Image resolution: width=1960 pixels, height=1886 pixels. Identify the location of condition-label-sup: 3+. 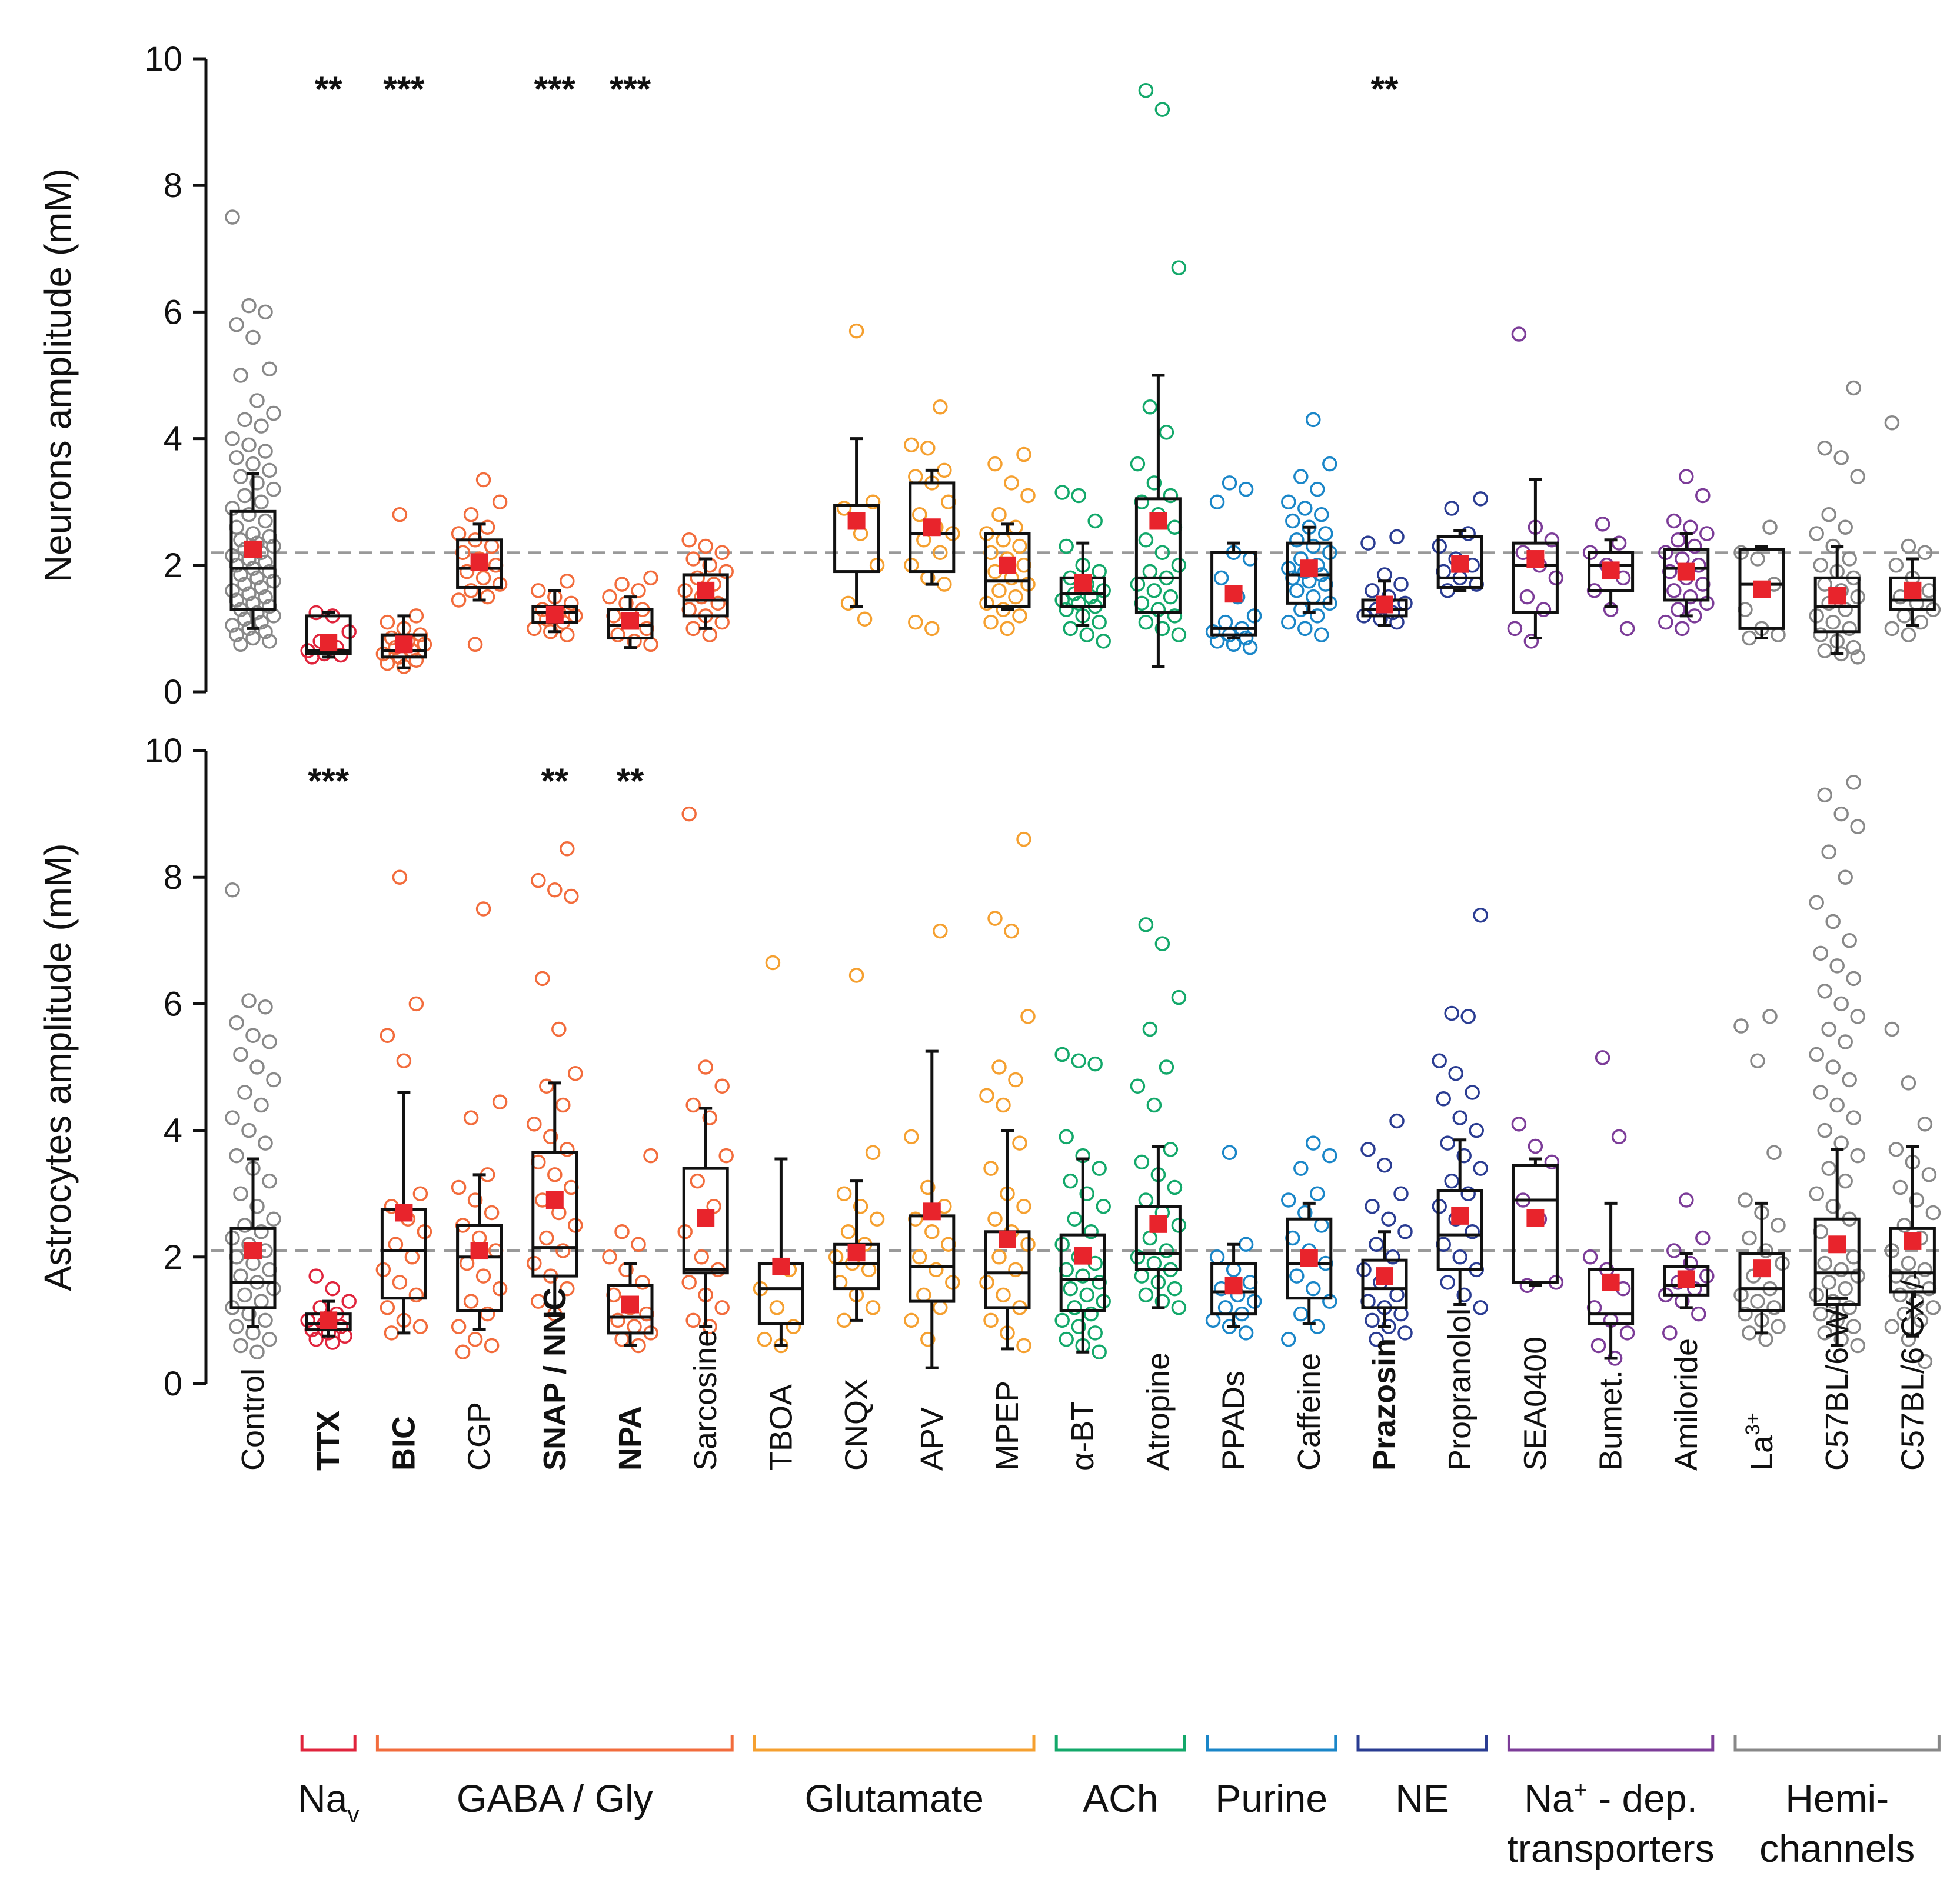
(1753, 1423).